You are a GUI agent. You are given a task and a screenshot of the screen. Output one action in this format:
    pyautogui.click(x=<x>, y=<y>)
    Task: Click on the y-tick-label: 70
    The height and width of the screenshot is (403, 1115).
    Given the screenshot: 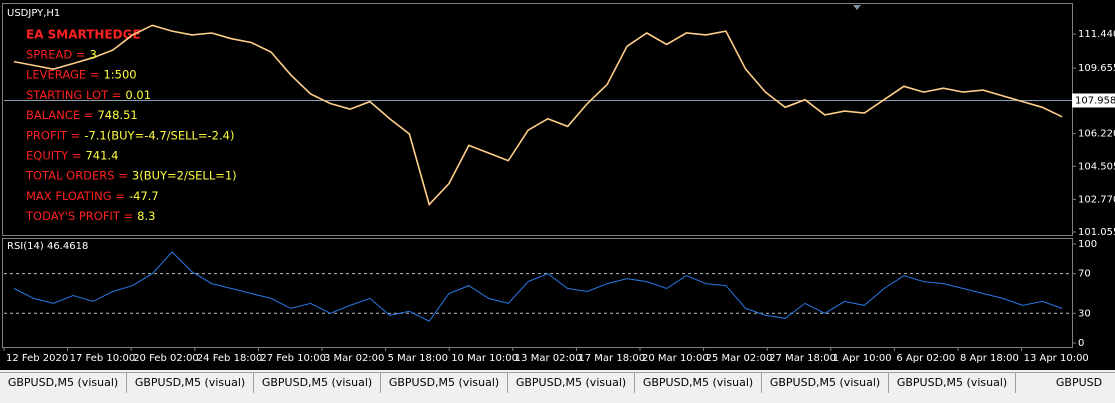 What is the action you would take?
    pyautogui.click(x=1084, y=274)
    